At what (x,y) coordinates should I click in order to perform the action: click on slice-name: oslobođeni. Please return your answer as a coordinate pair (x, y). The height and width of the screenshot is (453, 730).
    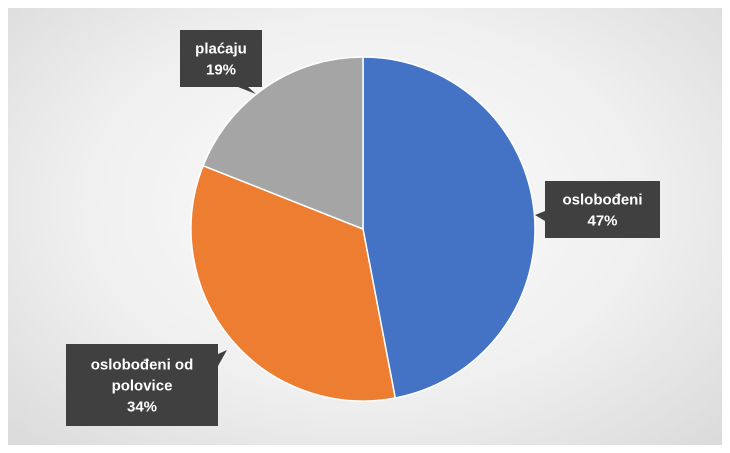
    Looking at the image, I should click on (603, 200).